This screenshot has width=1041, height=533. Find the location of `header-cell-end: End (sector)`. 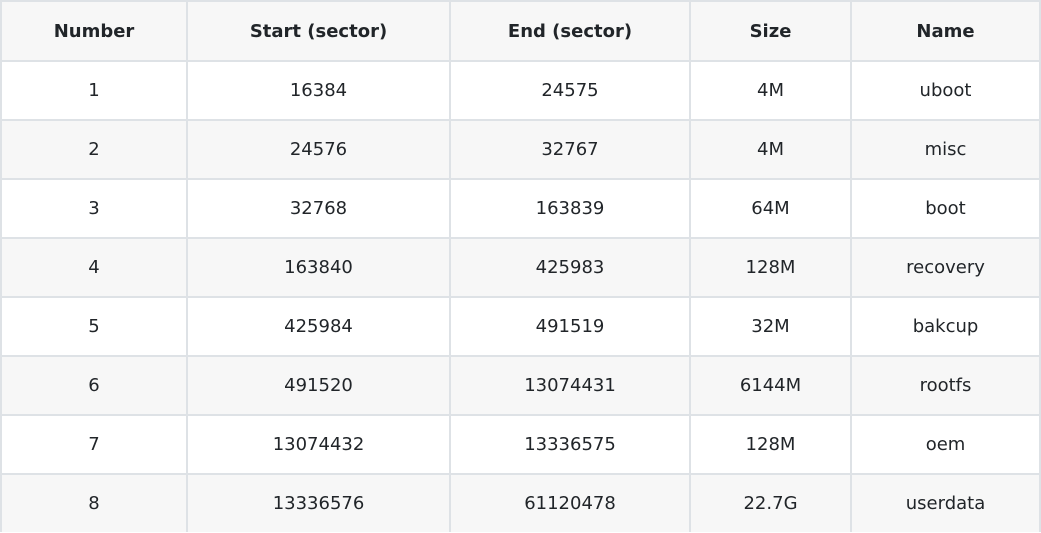

header-cell-end: End (sector) is located at coordinates (570, 30).